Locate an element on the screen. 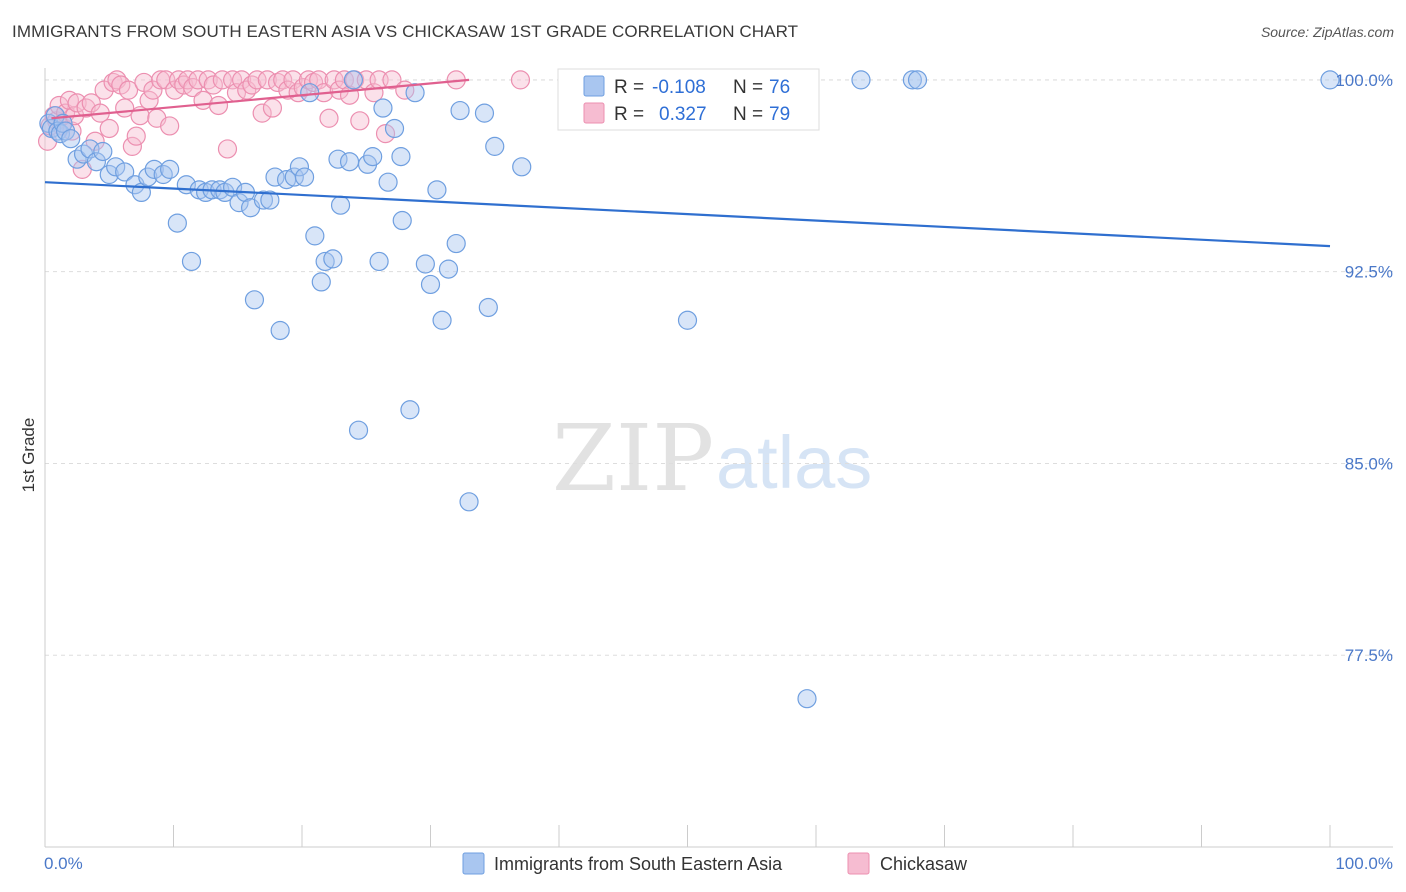 The height and width of the screenshot is (892, 1406). y-axis-title: 1st Grade is located at coordinates (28, 455).